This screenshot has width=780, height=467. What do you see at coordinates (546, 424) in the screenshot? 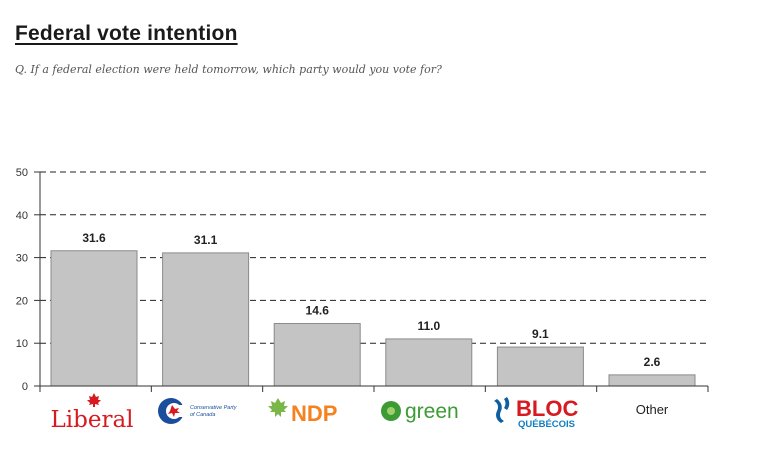
I see `bloc-logo-line2: QUÉBÉCOIS` at bounding box center [546, 424].